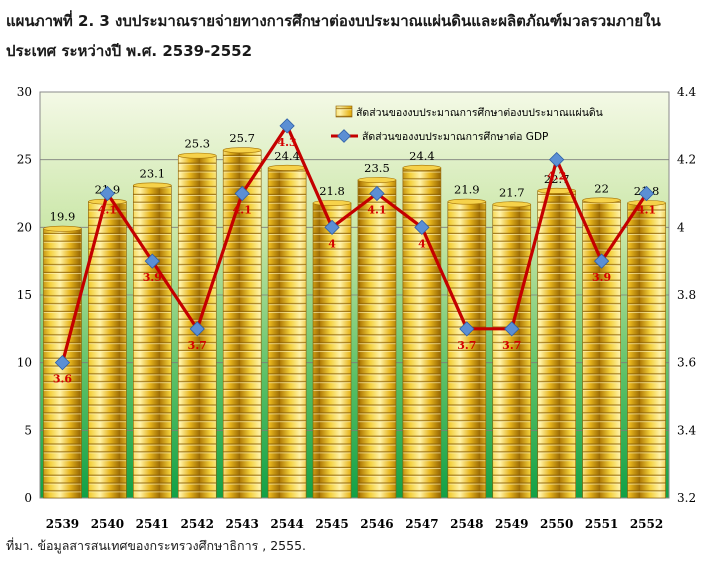 The width and height of the screenshot is (707, 562). Describe the element at coordinates (556, 524) in the screenshot. I see `x-tick-label: 2550` at that location.